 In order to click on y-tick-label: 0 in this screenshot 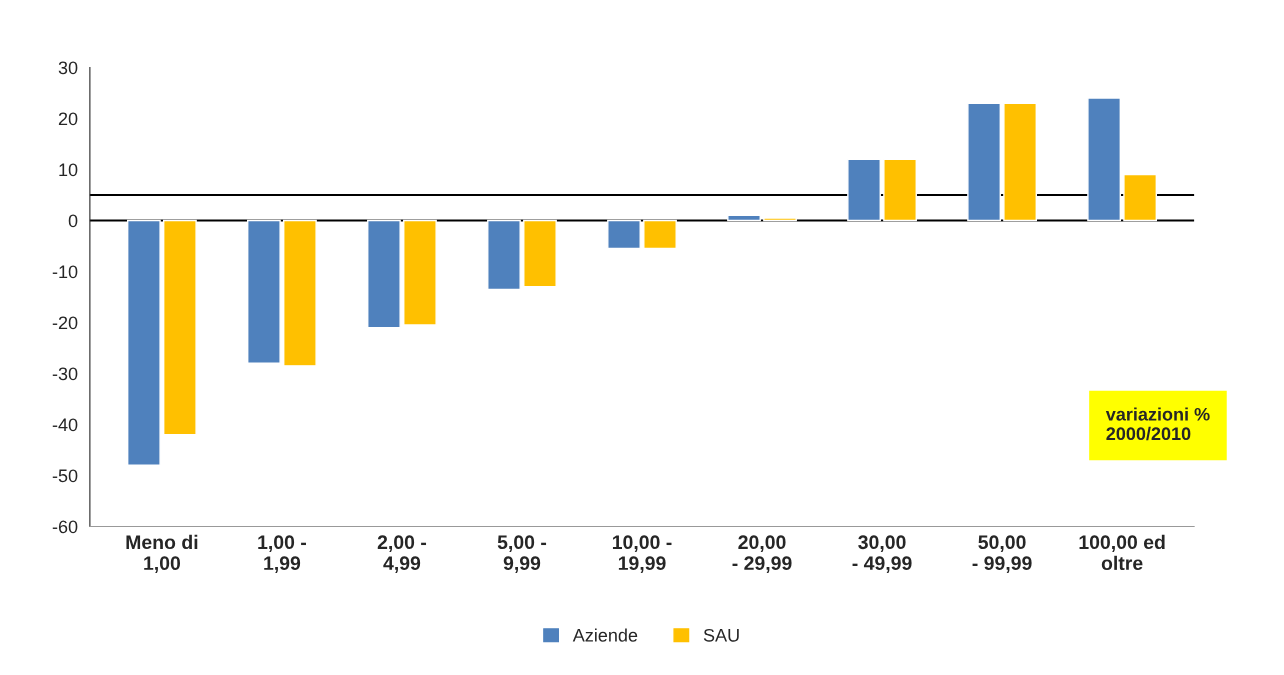, I will do `click(73, 221)`.